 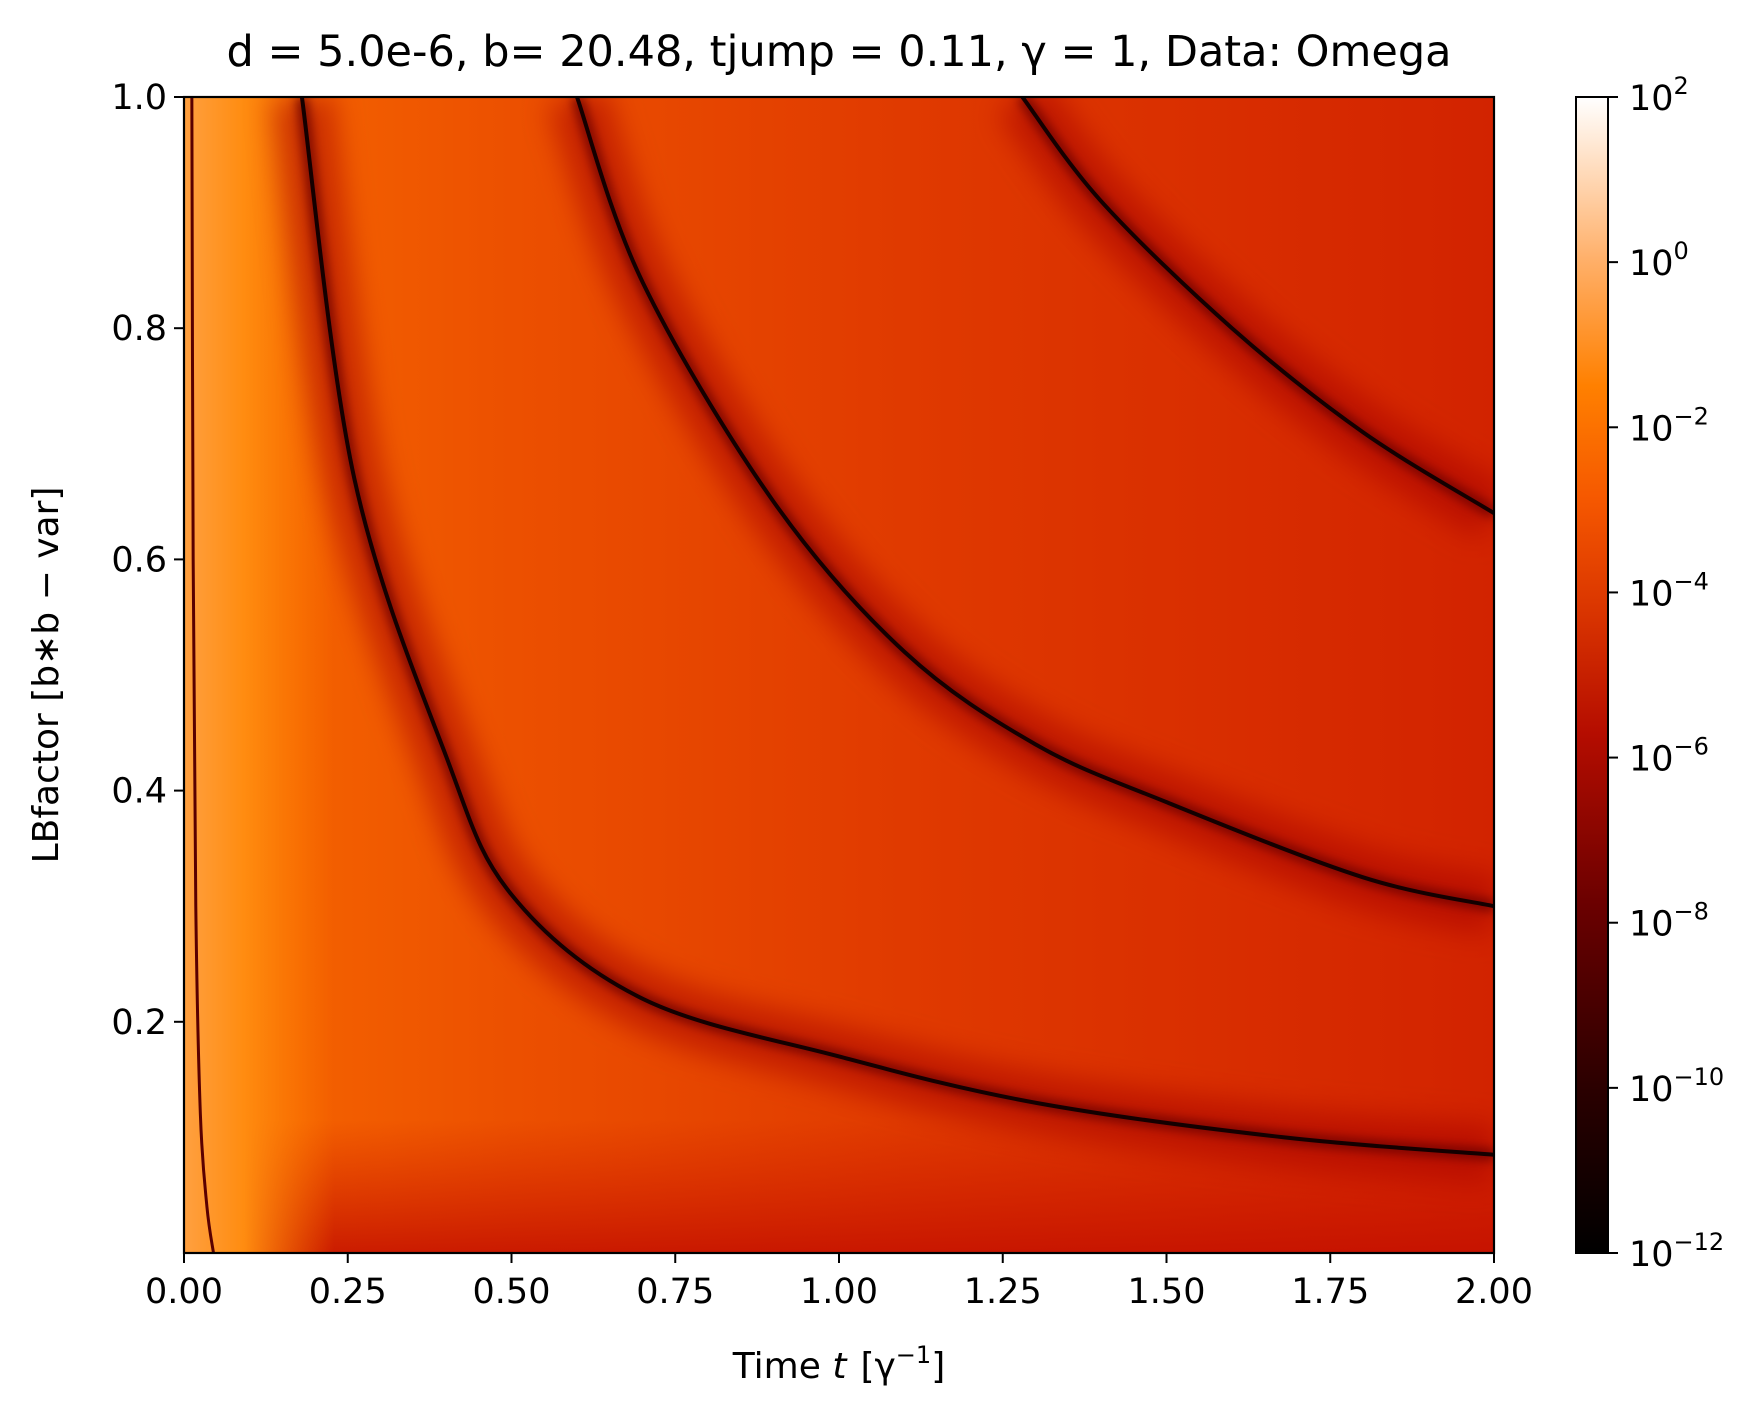 What do you see at coordinates (139, 1023) in the screenshot?
I see `y-tick-label: 0.2` at bounding box center [139, 1023].